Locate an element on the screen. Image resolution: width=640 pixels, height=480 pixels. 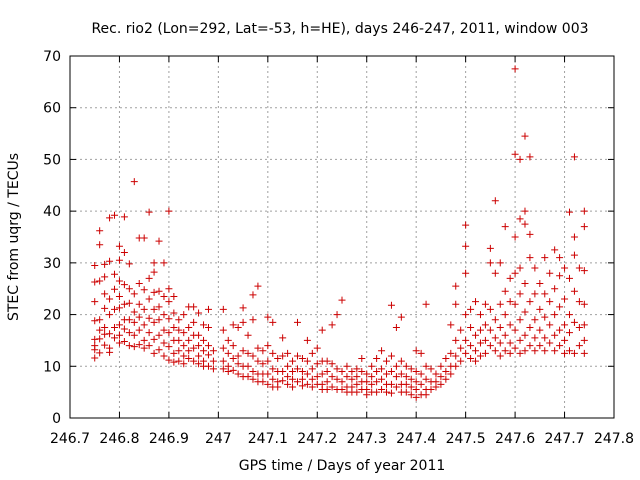
x-tick-label: 247.4 is located at coordinates (416, 439).